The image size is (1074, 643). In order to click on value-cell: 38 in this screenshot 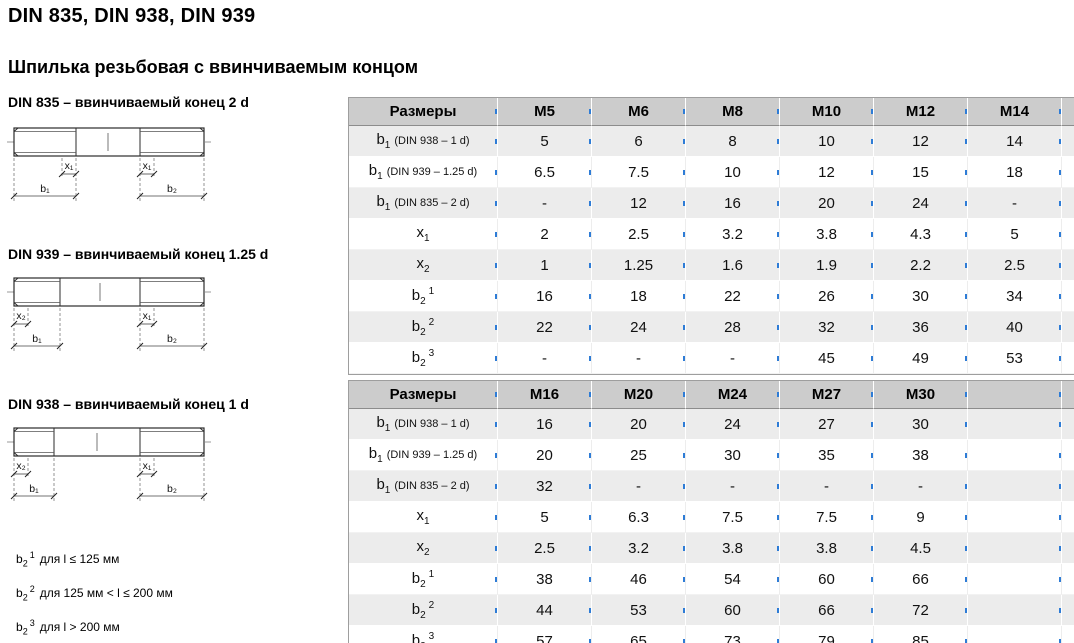, I will do `click(545, 579)`.